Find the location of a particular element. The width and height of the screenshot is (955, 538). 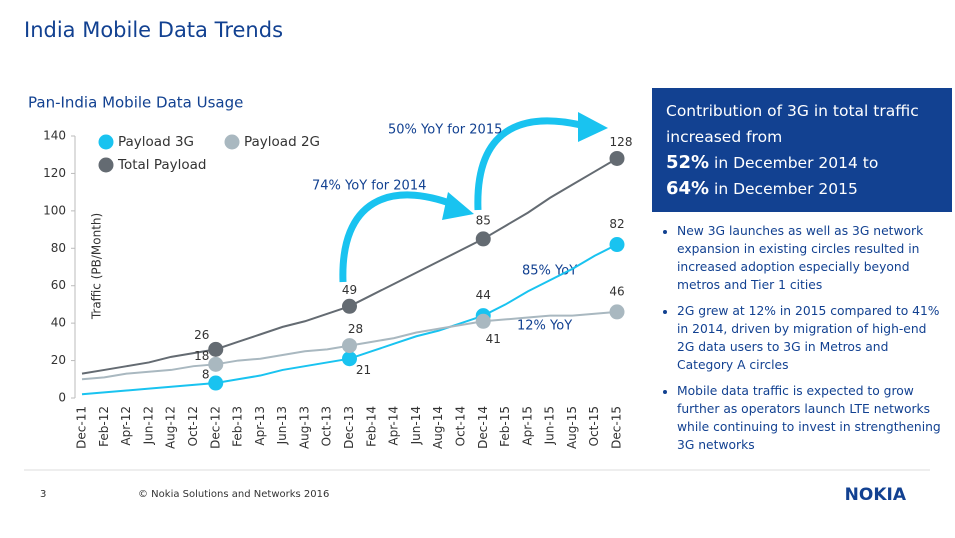

arrows is located at coordinates (462, 200).